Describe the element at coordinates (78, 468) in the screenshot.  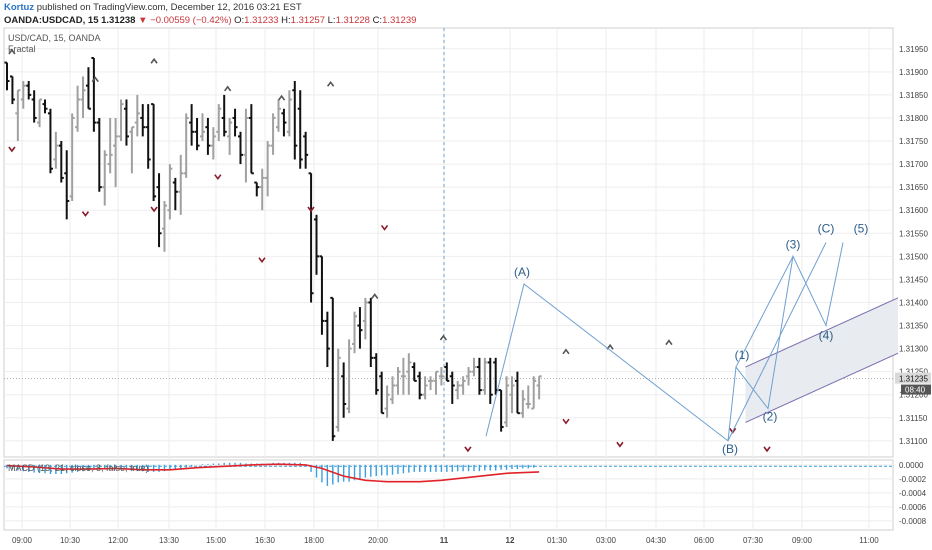
I see `macd-legend: MACD (13, 21, close, 8, false, true)` at that location.